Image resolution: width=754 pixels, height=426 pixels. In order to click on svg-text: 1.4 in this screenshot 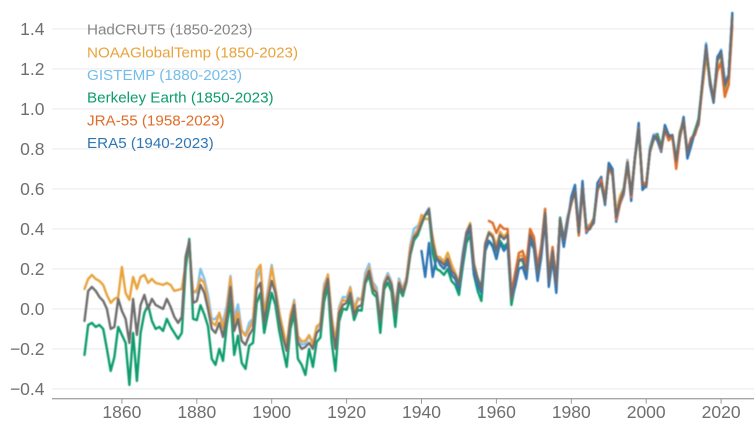, I will do `click(32, 29)`.